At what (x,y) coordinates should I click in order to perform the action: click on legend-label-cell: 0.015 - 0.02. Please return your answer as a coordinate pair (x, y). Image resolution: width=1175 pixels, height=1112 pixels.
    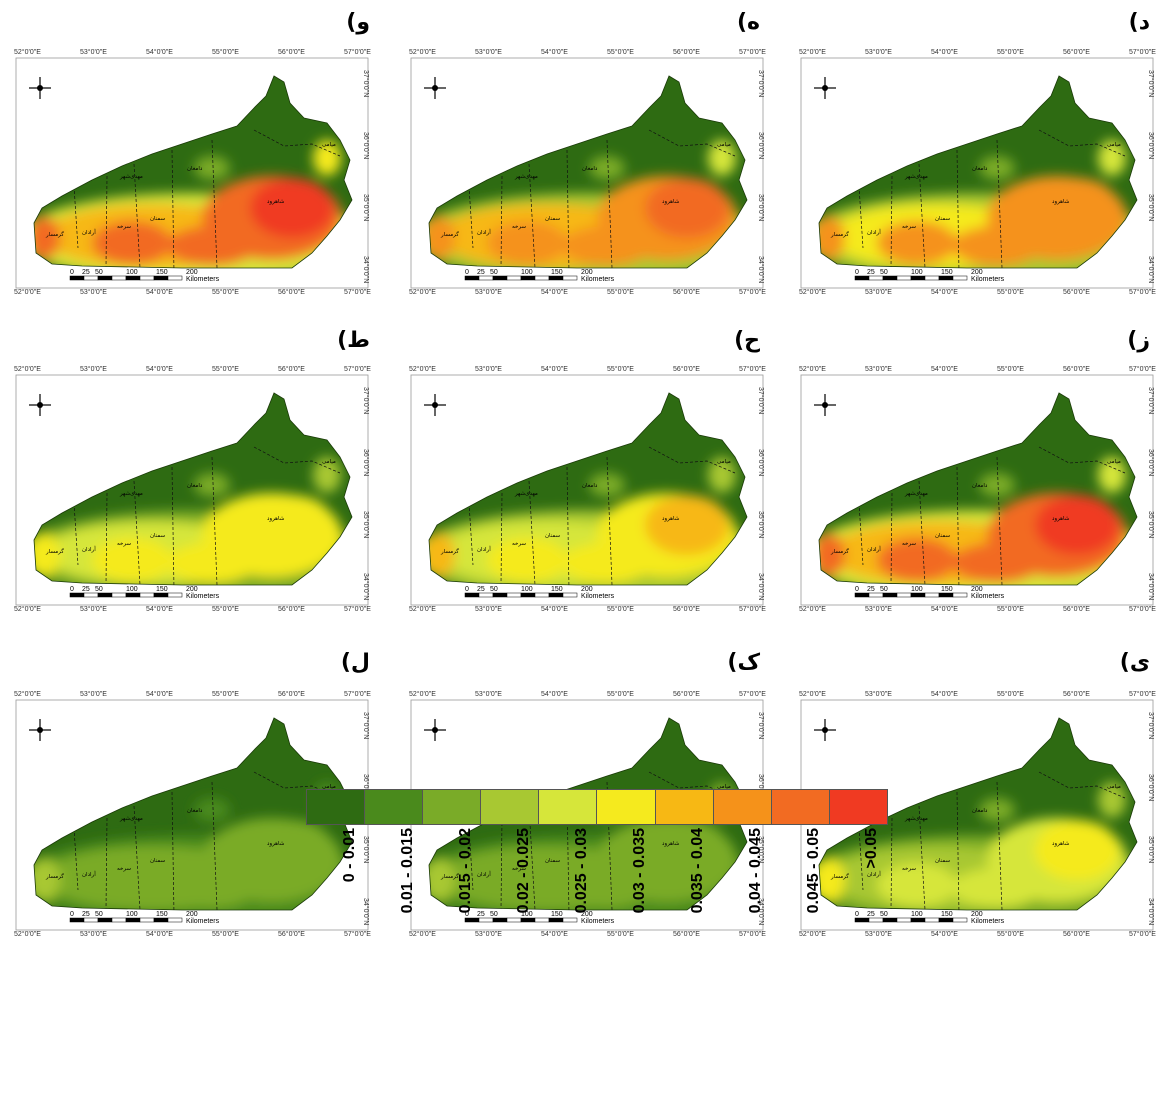
    Looking at the image, I should click on (451, 968).